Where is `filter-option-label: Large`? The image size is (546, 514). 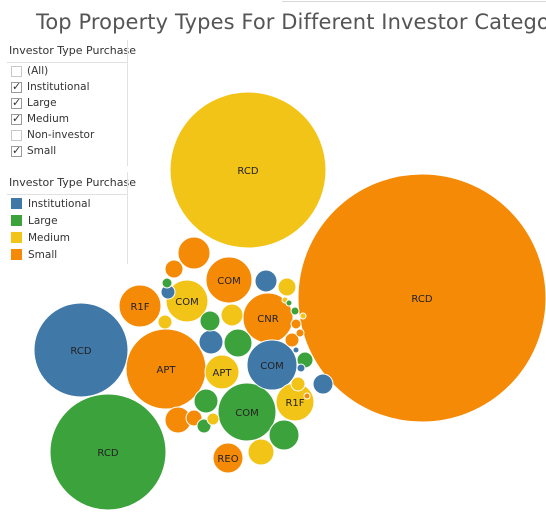
filter-option-label: Large is located at coordinates (42, 103).